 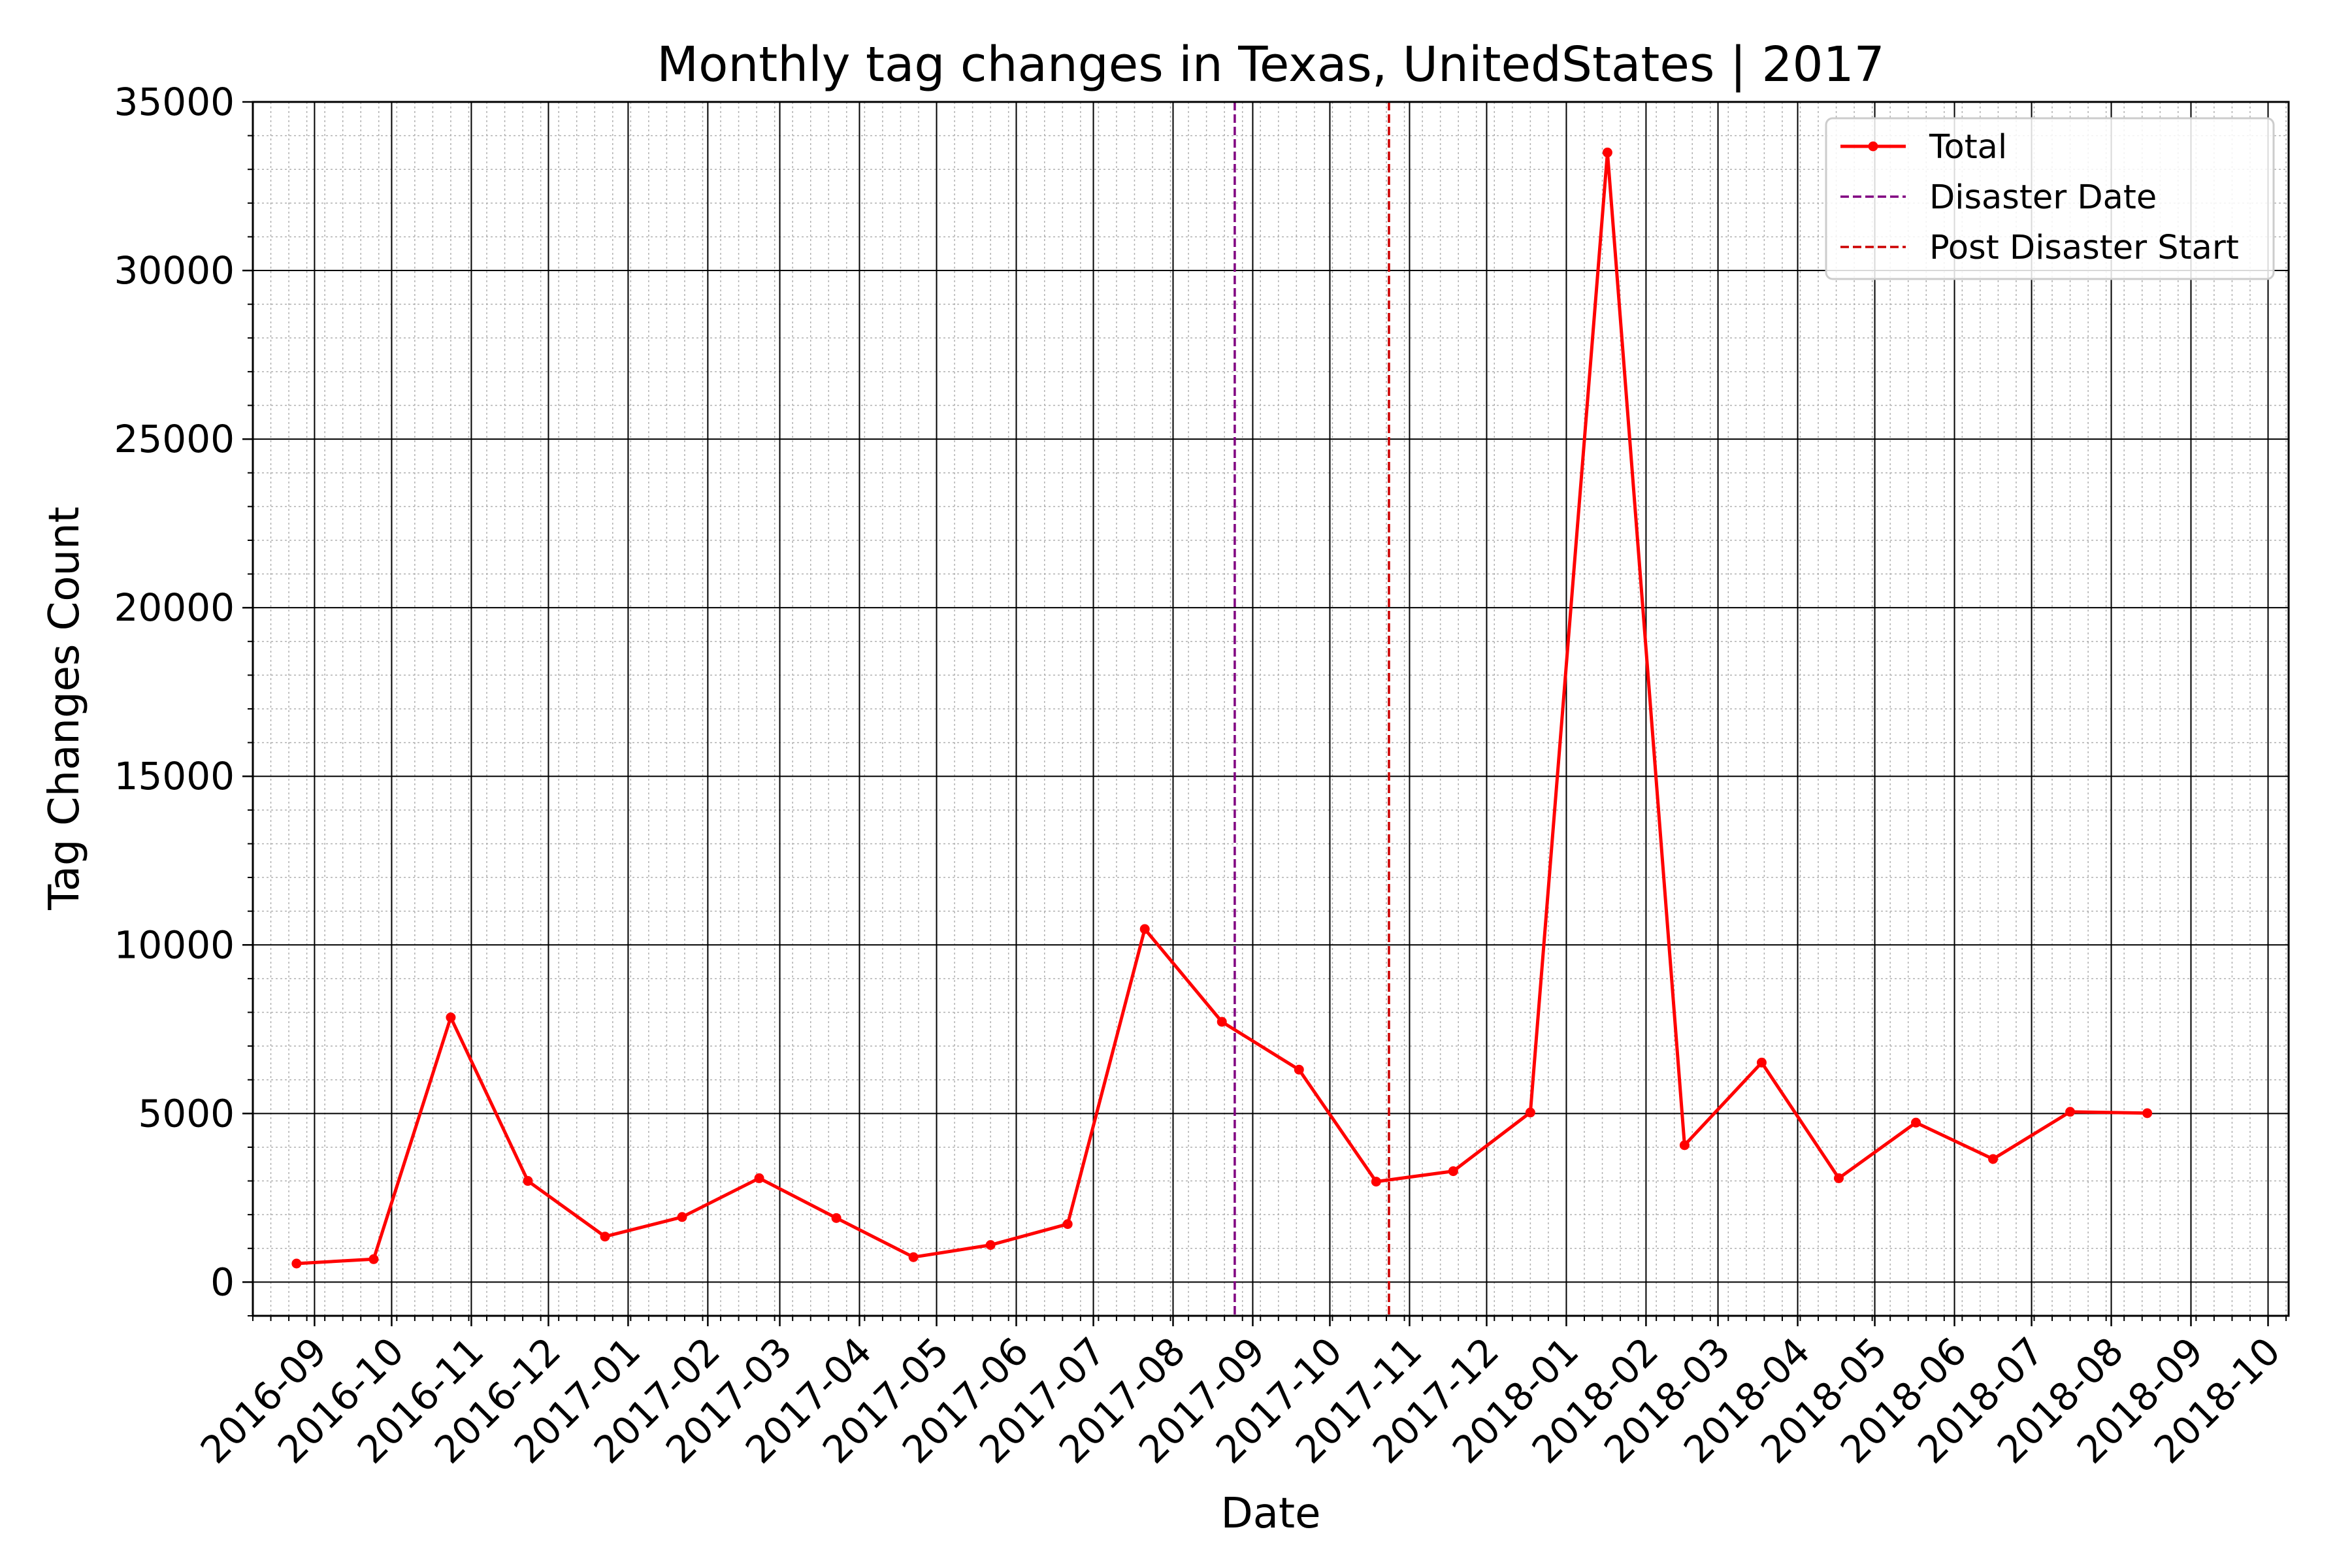 What do you see at coordinates (174, 270) in the screenshot?
I see `y-tick-label: 30000` at bounding box center [174, 270].